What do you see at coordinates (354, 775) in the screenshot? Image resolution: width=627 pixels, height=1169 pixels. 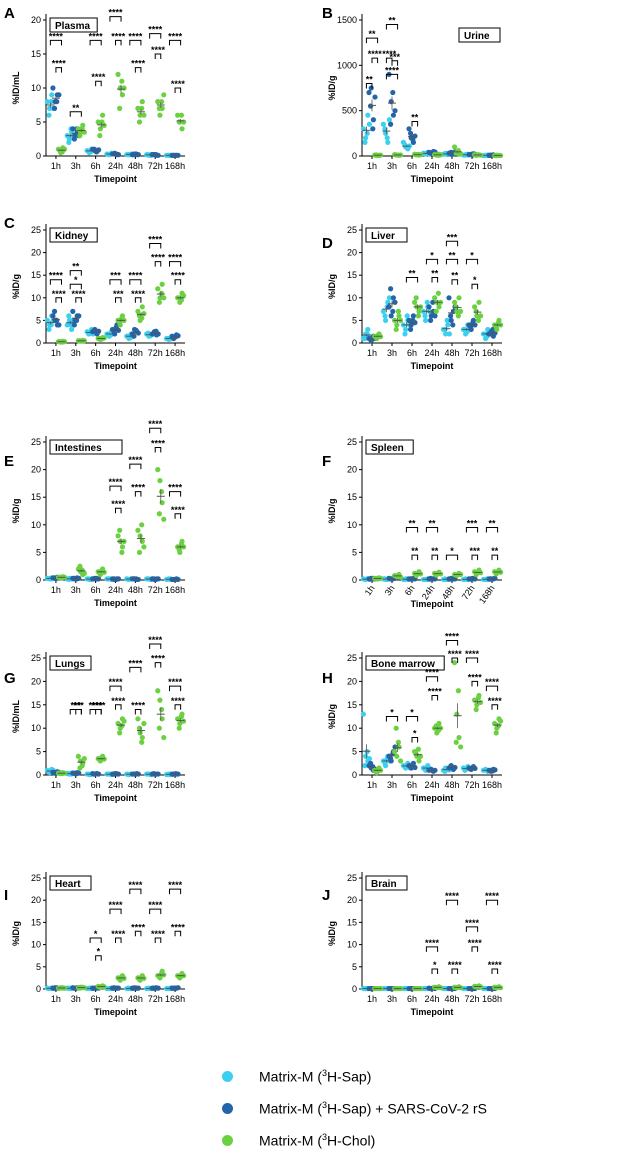 I see `y-tick-label: 0` at bounding box center [354, 775].